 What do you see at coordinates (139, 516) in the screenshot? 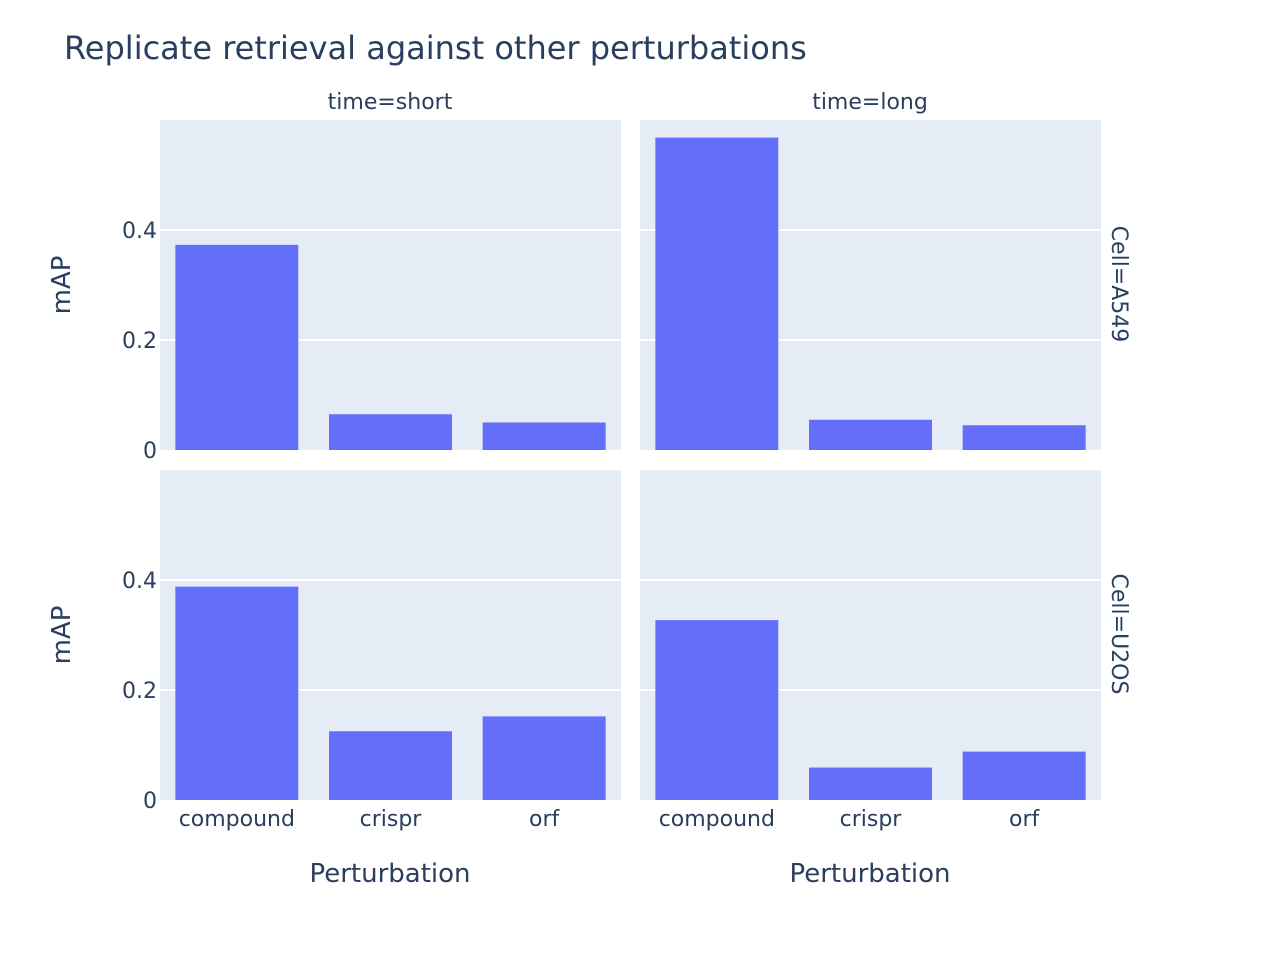
I see `y-tick-labels: 0 0.2 0.4 0 0.2 0.4` at bounding box center [139, 516].